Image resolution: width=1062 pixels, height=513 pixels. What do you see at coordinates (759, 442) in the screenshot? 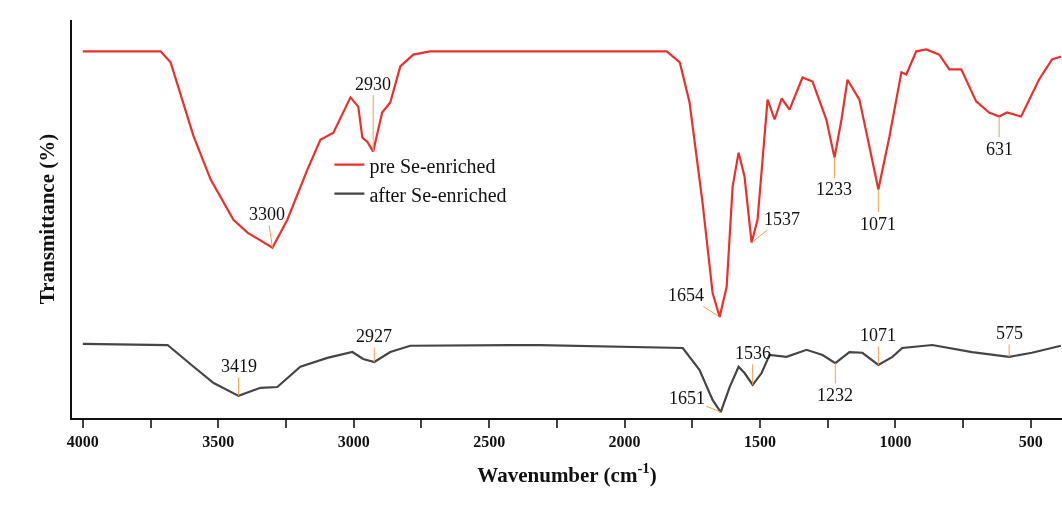
I see `x-tick-label: 1500` at bounding box center [759, 442].